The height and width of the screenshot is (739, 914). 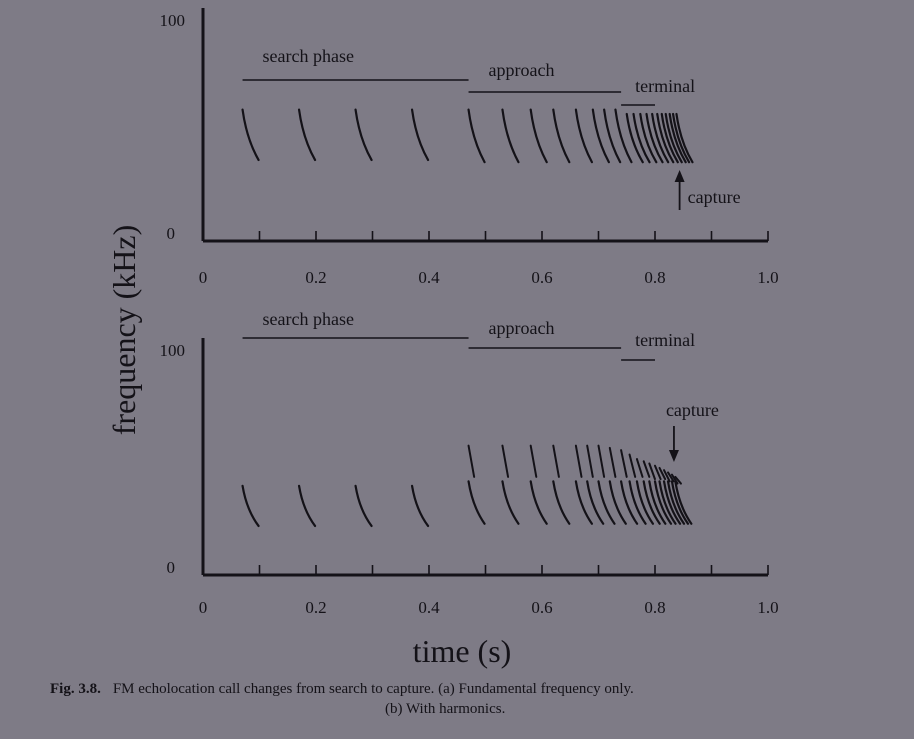 What do you see at coordinates (445, 709) in the screenshot?
I see `caption-line-2: (b) With harmonics.` at bounding box center [445, 709].